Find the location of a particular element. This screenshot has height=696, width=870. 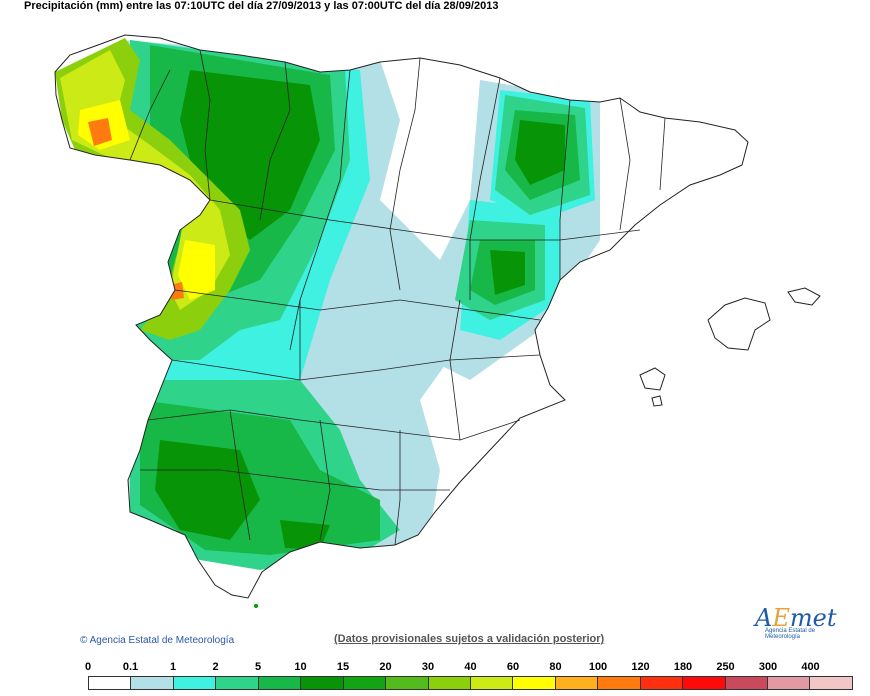

legend-label: 300 is located at coordinates (768, 667).